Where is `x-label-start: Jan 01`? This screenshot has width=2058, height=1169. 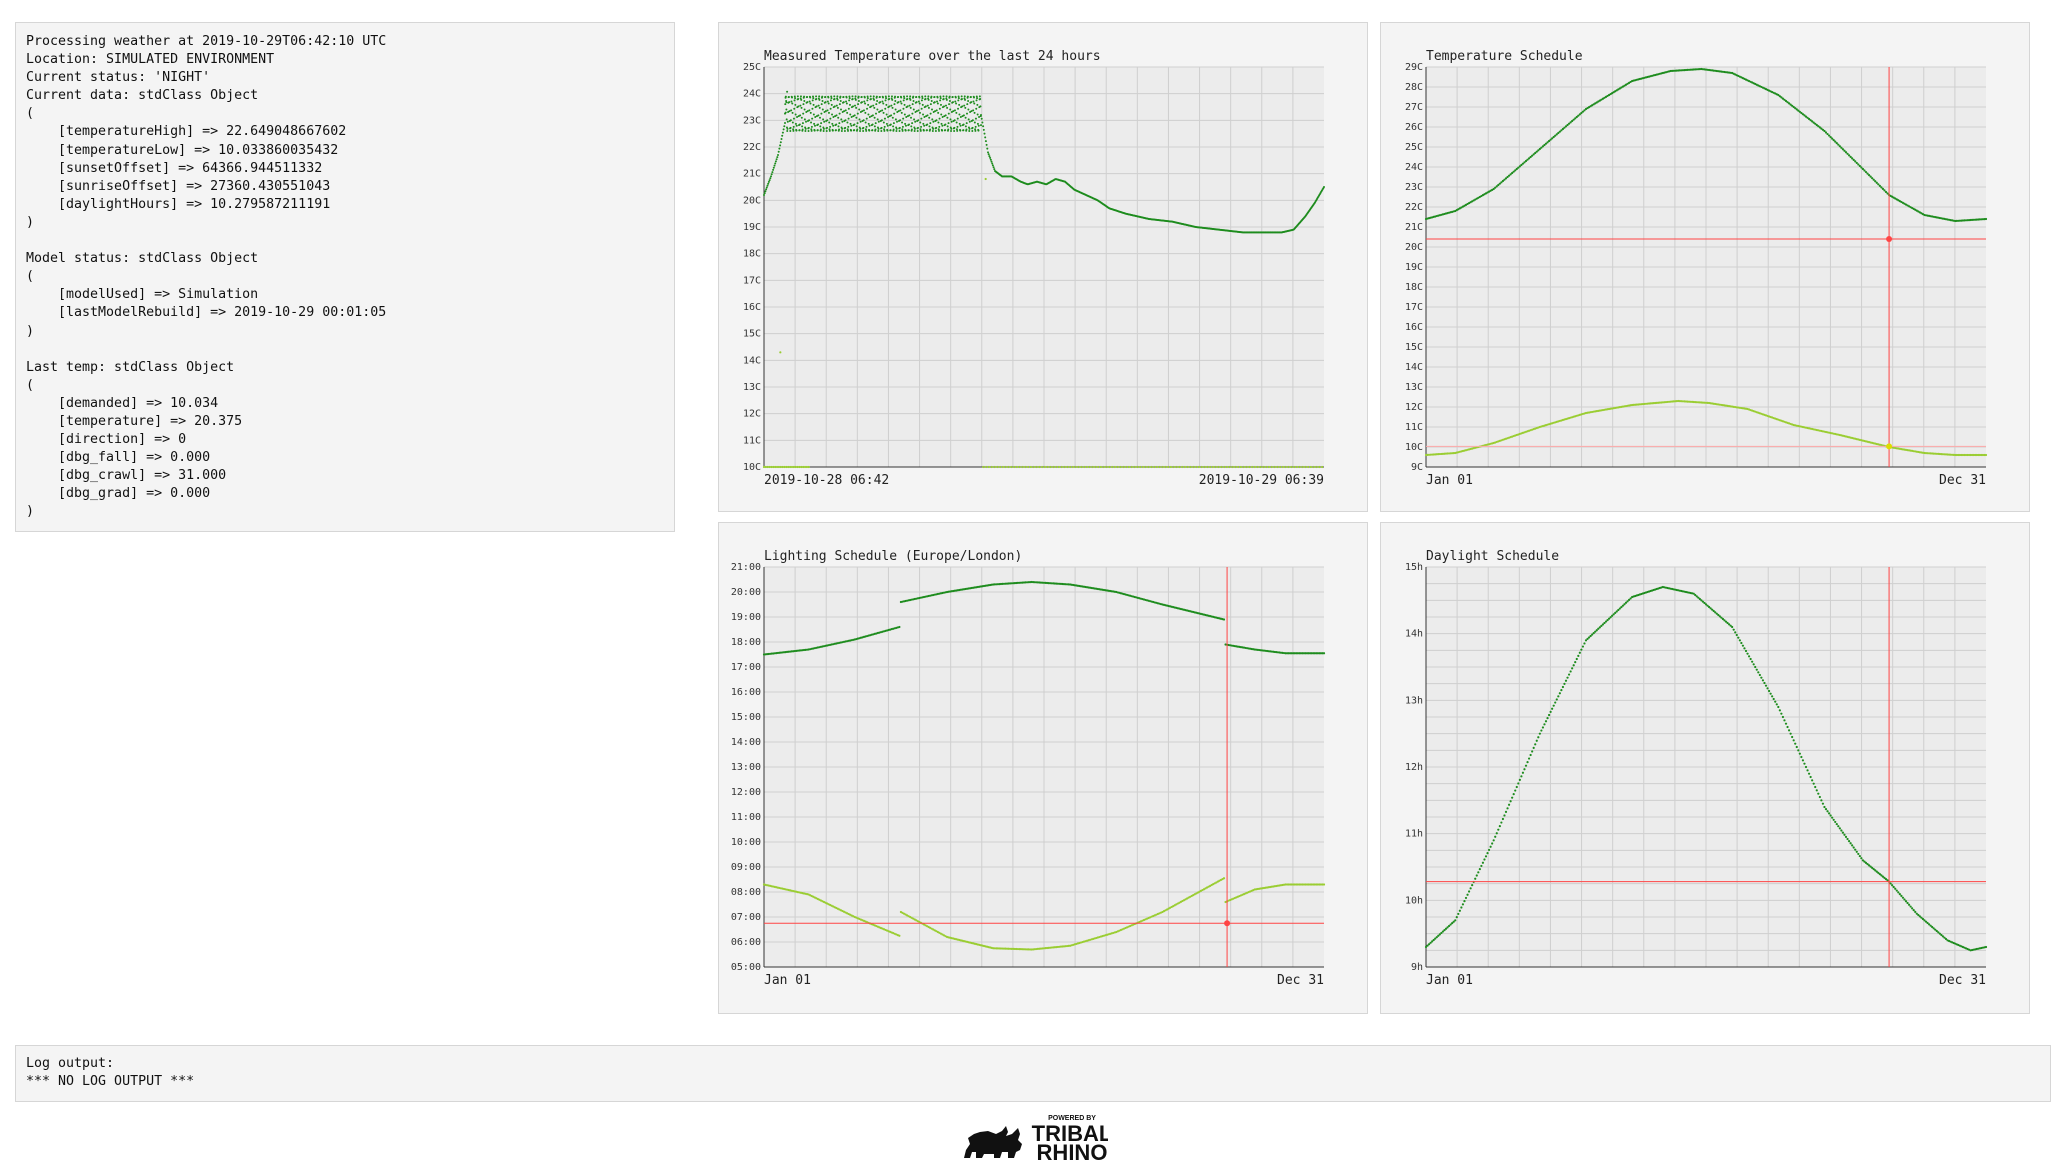
x-label-start: Jan 01 is located at coordinates (787, 980).